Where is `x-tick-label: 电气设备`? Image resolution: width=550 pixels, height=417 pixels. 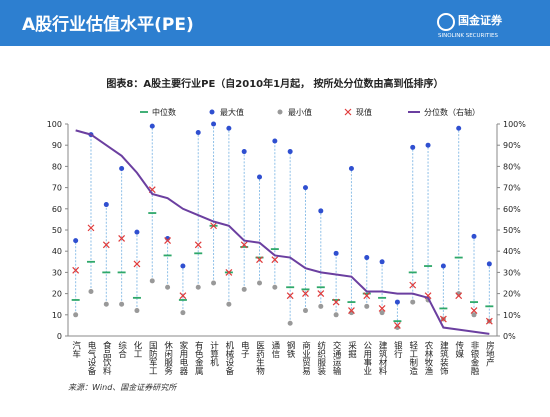
x-tick-label: 电气设备 is located at coordinates (91, 358).